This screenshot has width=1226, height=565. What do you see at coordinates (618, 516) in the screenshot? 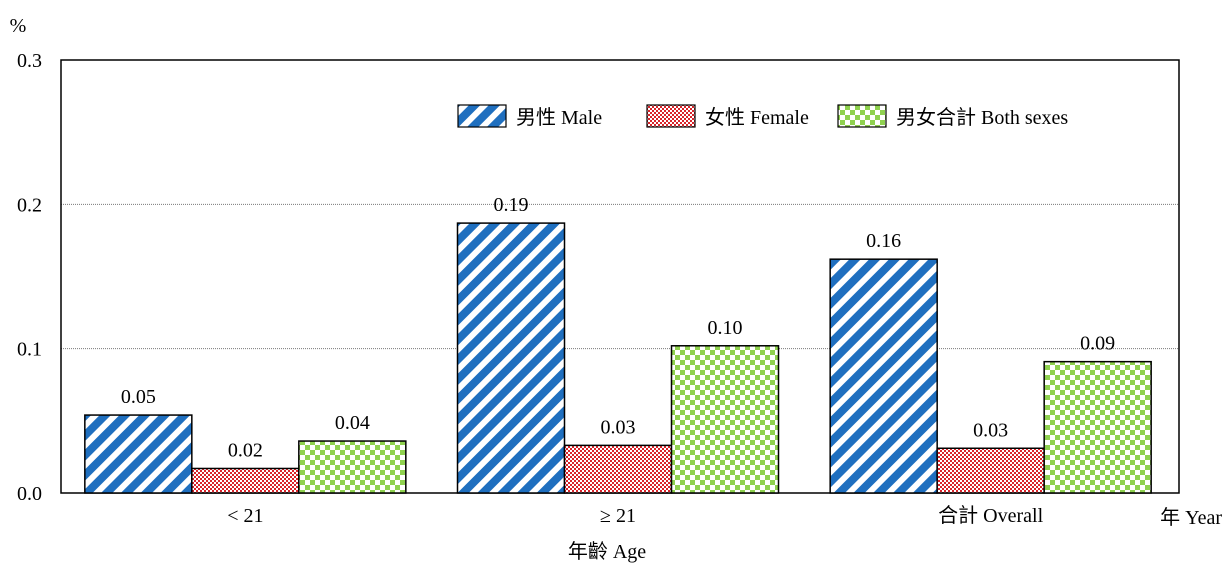
I see `x-category-label: ≥ 21` at bounding box center [618, 516].